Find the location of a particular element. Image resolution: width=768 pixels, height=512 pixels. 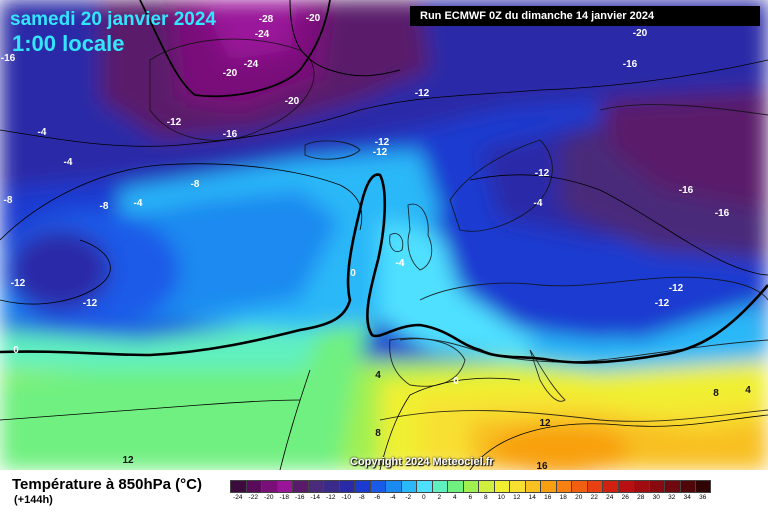

scale-tick-label: 22 is located at coordinates (594, 497).